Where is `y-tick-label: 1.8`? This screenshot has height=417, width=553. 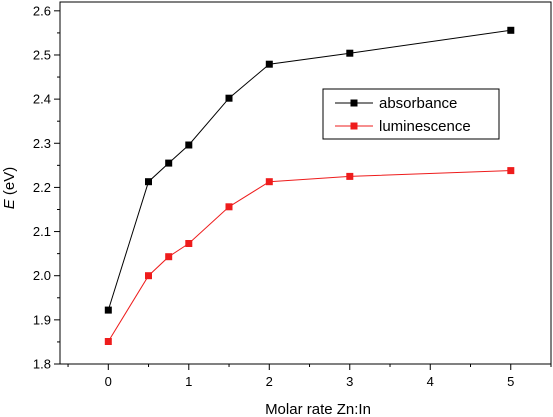
y-tick-label: 1.8 is located at coordinates (42, 364).